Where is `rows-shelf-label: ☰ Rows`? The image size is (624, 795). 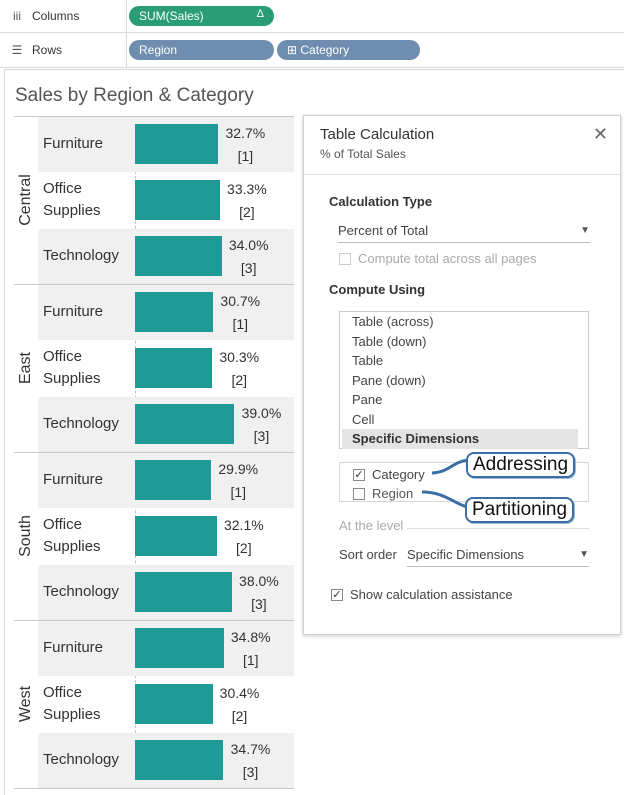
rows-shelf-label: ☰ Rows is located at coordinates (63, 50).